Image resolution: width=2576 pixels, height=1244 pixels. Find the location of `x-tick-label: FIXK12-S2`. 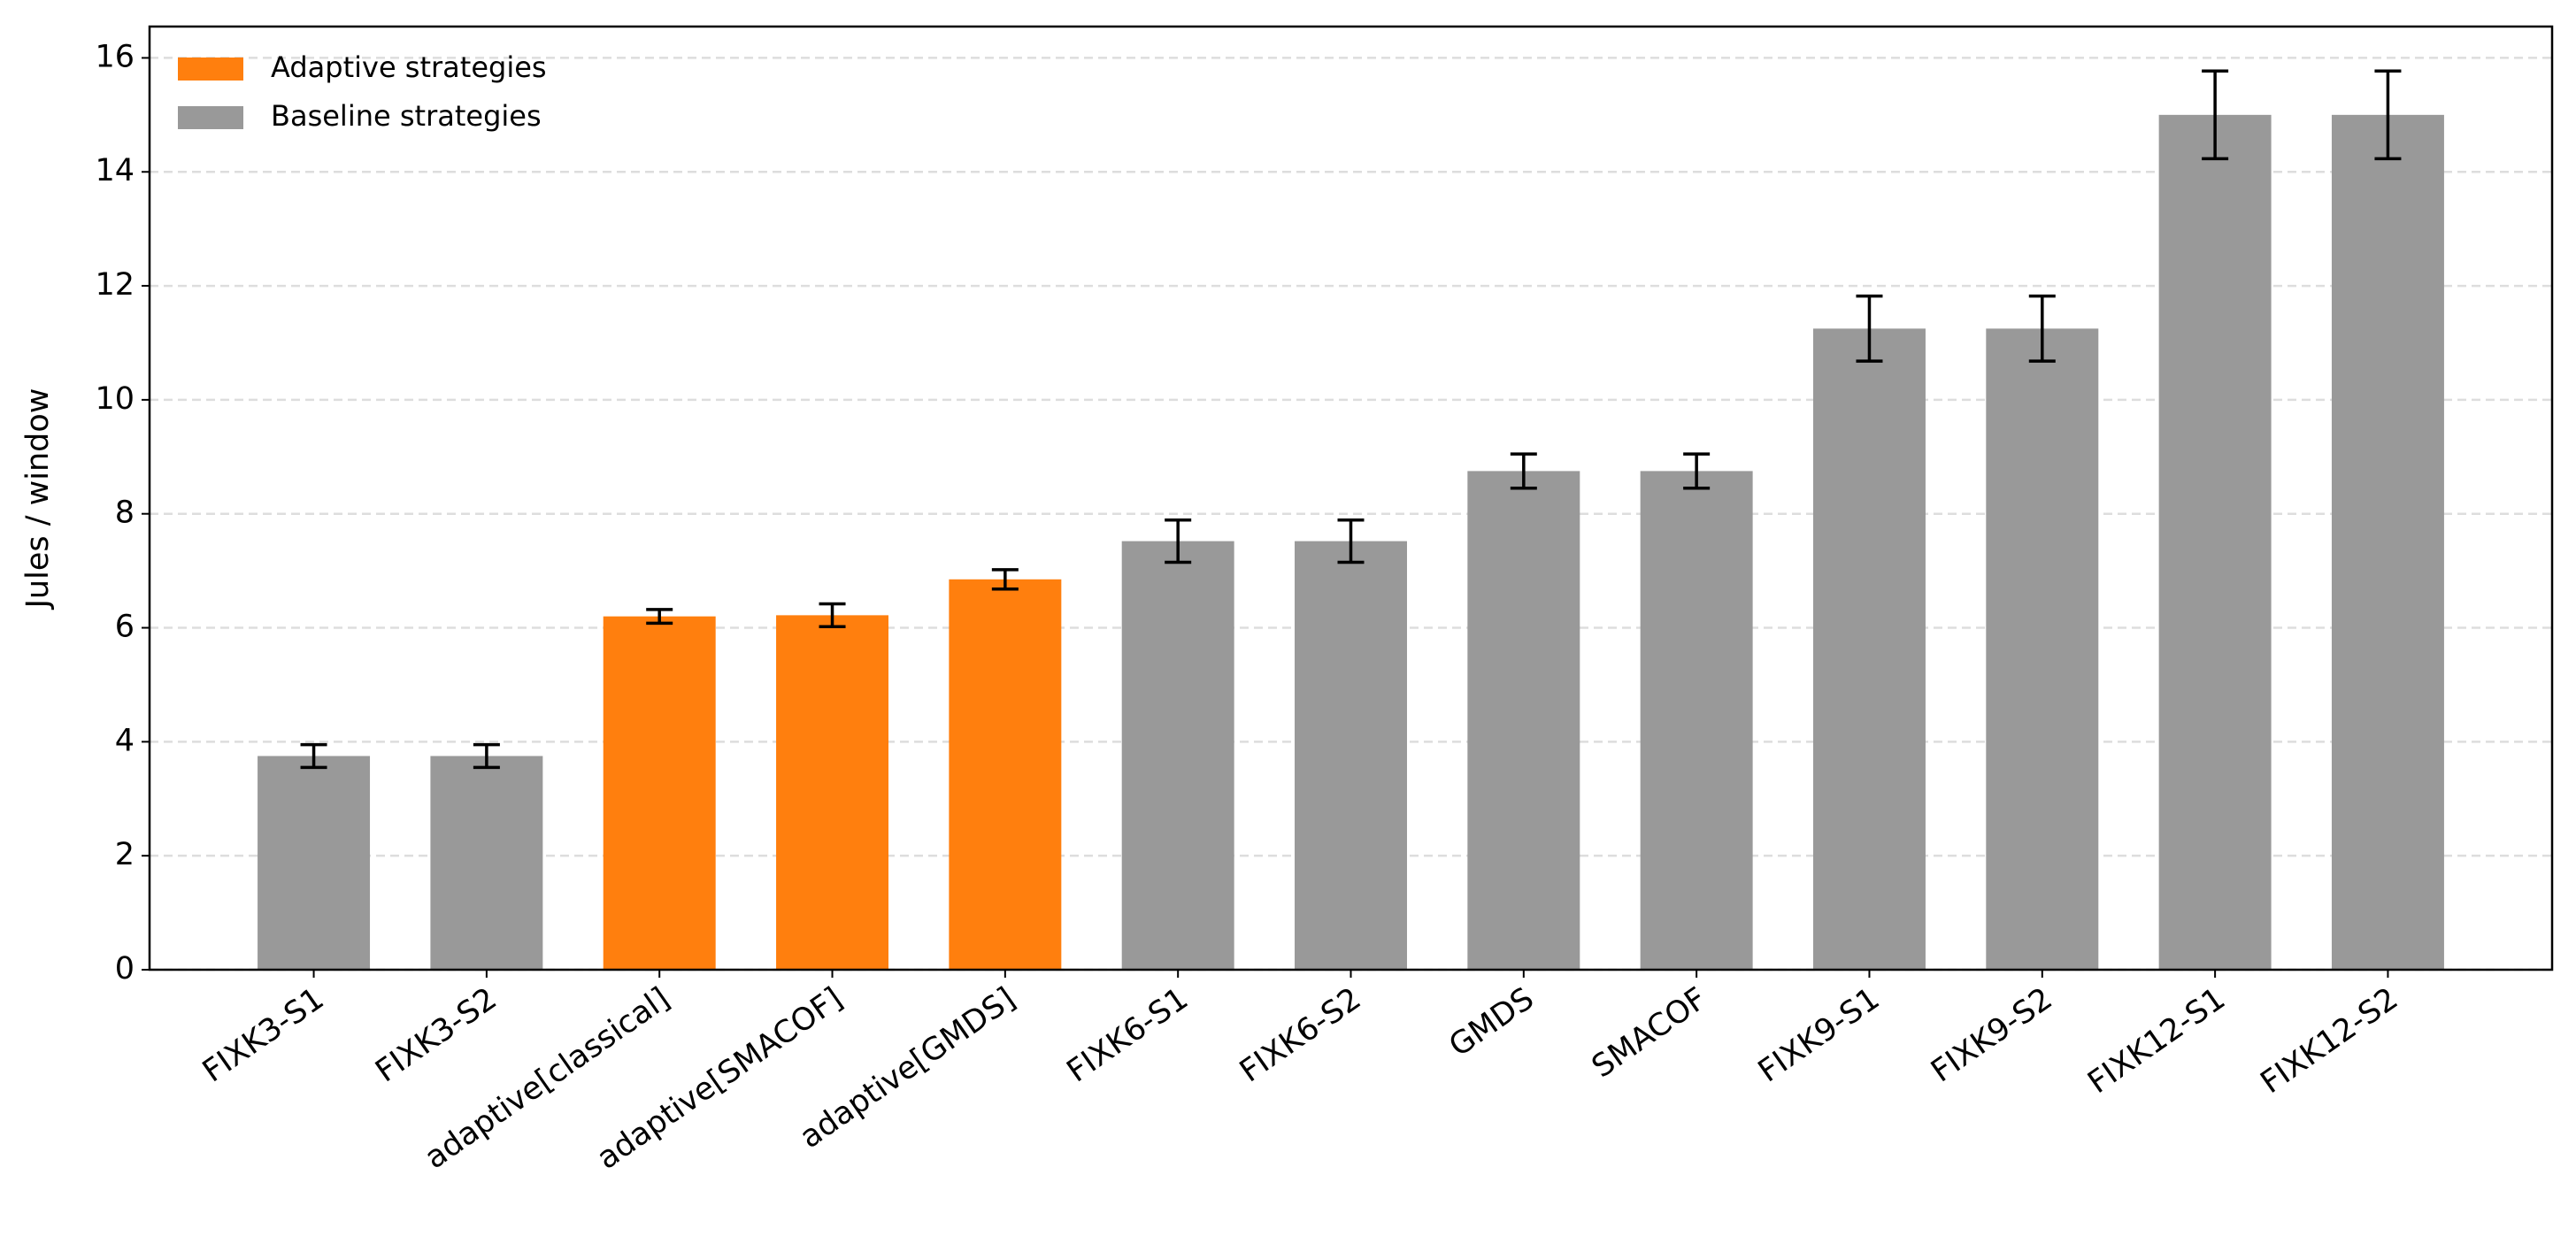

x-tick-label: FIXK12-S2 is located at coordinates (2330, 1041).